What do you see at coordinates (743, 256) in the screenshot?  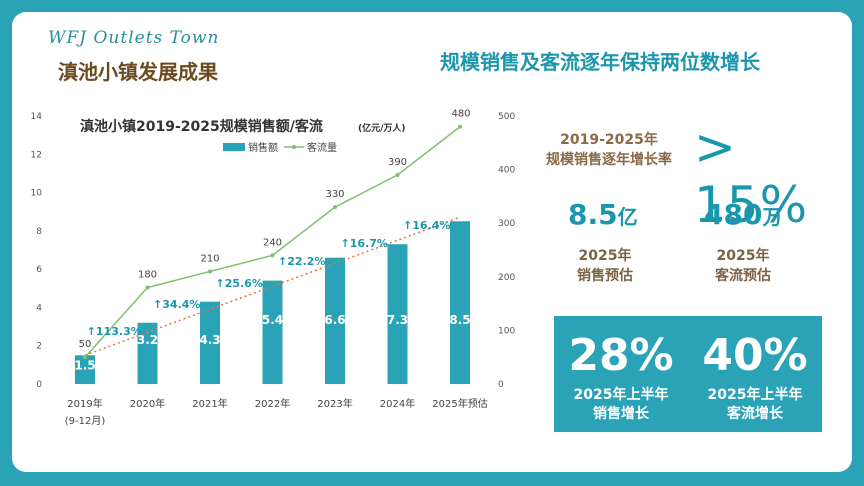 I see `traffic-forecast-label-line1: 2025年` at bounding box center [743, 256].